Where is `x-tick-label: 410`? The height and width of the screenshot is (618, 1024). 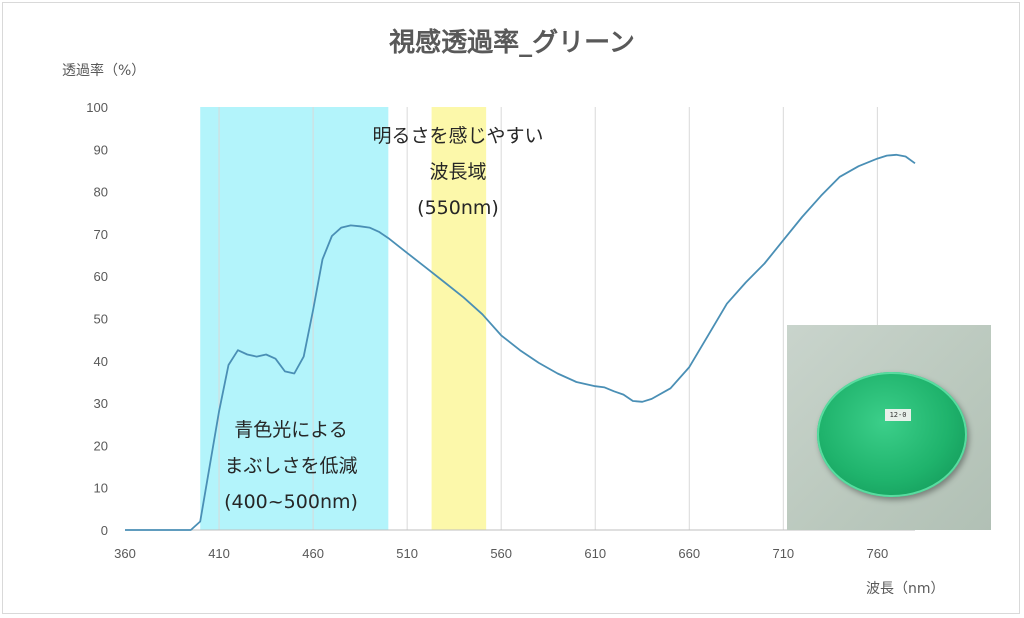 x-tick-label: 410 is located at coordinates (219, 553).